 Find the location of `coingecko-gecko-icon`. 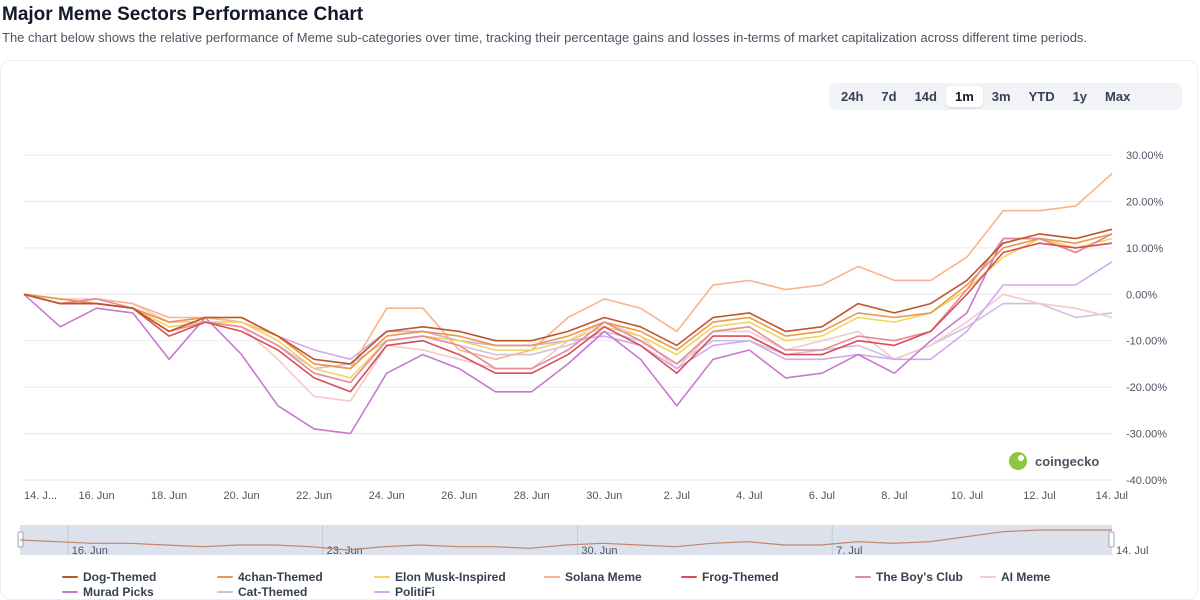

coingecko-gecko-icon is located at coordinates (1018, 461).